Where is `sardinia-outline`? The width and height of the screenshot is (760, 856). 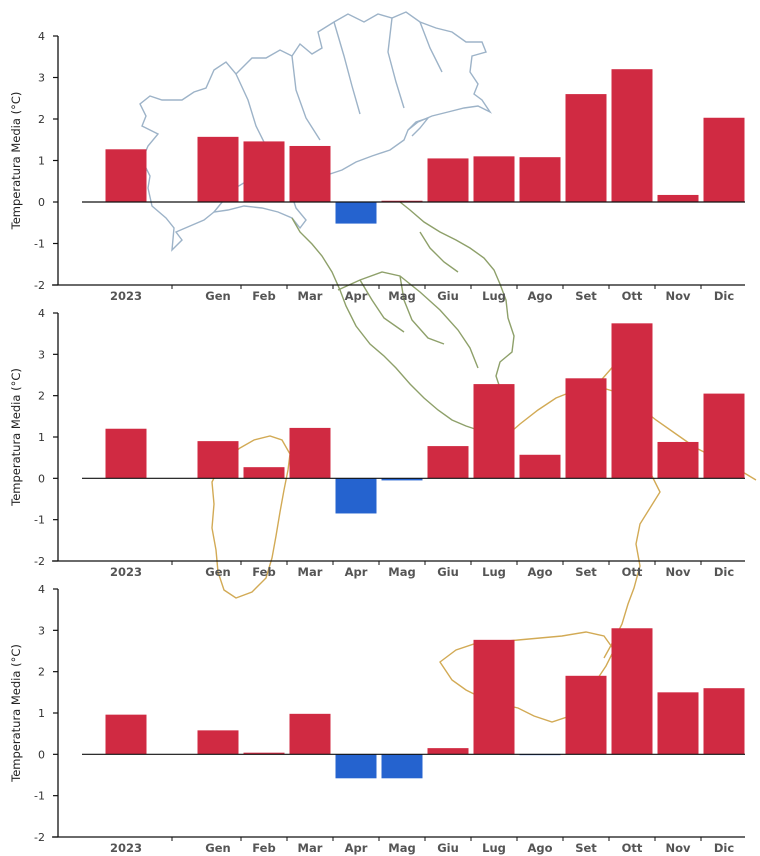 sardinia-outline is located at coordinates (251, 517).